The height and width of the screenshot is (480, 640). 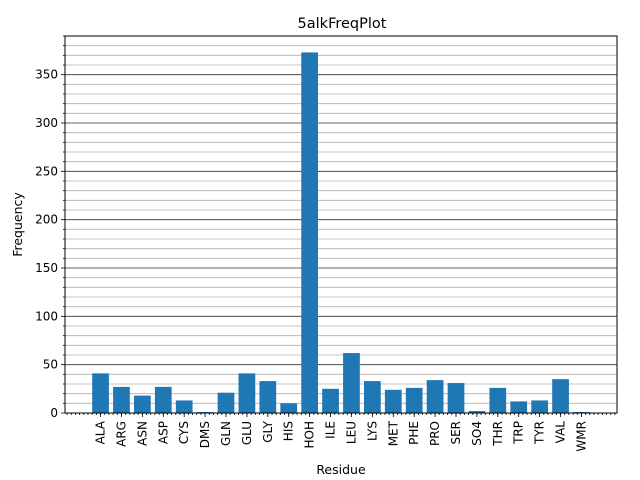 What do you see at coordinates (435, 433) in the screenshot?
I see `x-tick-label: PRO` at bounding box center [435, 433].